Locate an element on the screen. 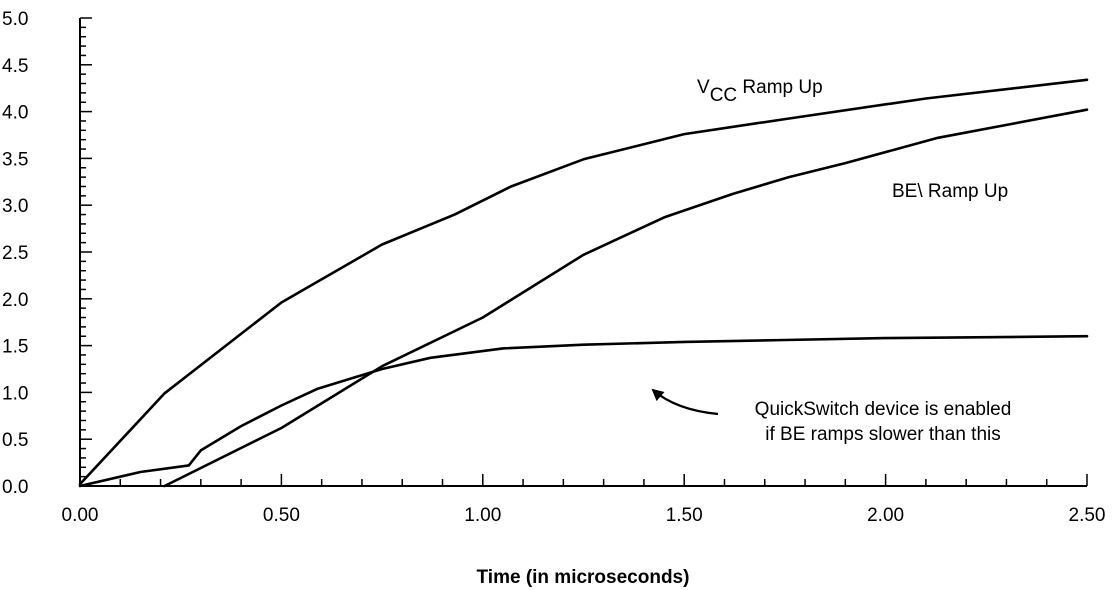  x-axis-title: Time (in microseconds) is located at coordinates (583, 577).